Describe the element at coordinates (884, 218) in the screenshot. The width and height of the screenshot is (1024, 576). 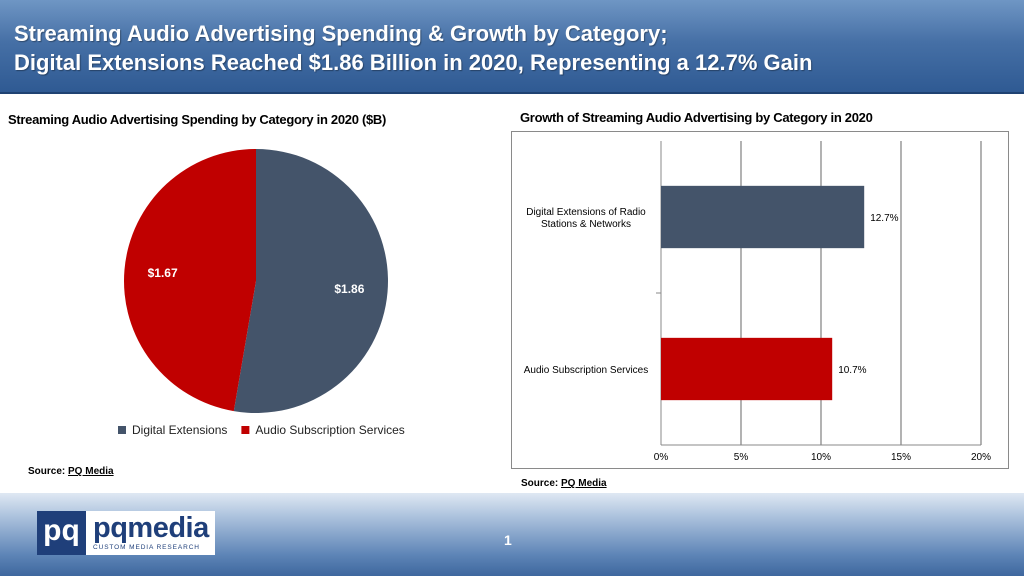
I see `bar-value-label-0: 12.7%` at that location.